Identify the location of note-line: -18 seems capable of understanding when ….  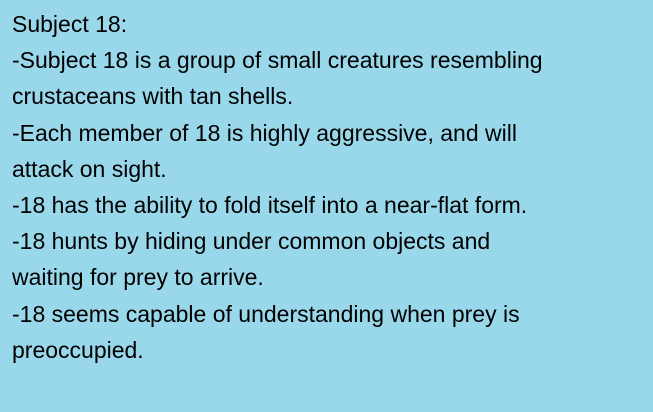
(266, 313).